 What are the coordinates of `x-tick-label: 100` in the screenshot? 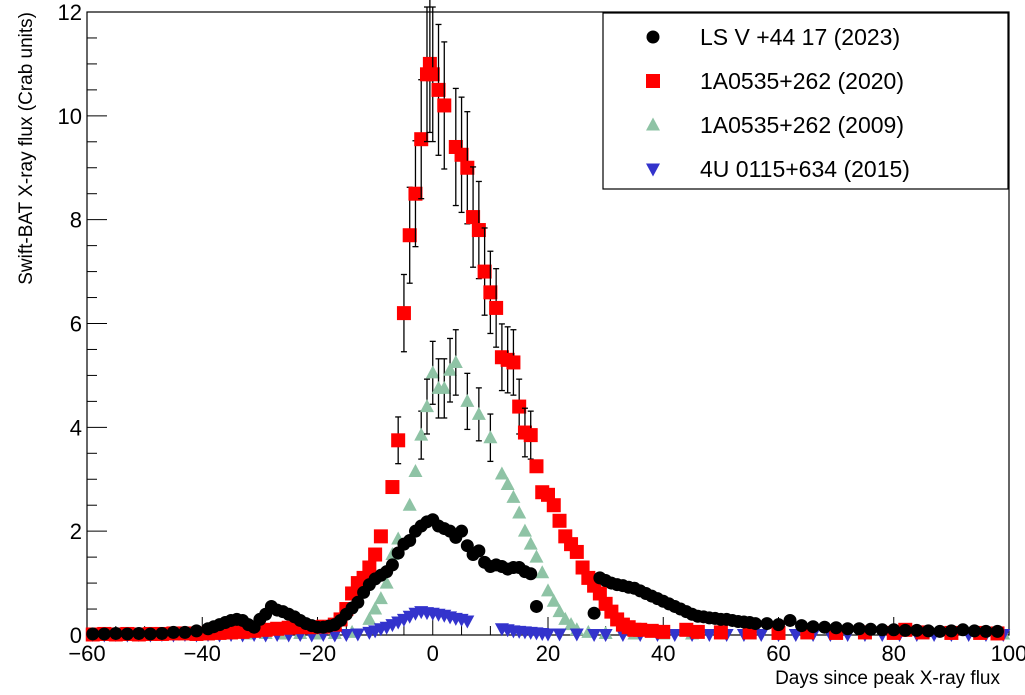 It's located at (1008, 653).